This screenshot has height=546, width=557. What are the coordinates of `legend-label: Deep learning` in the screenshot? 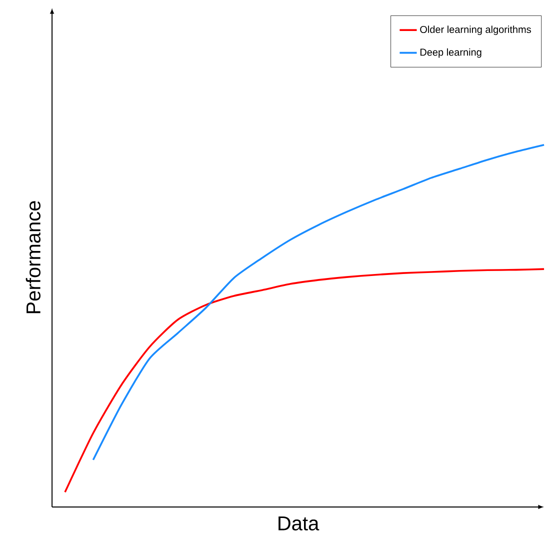 It's located at (451, 53).